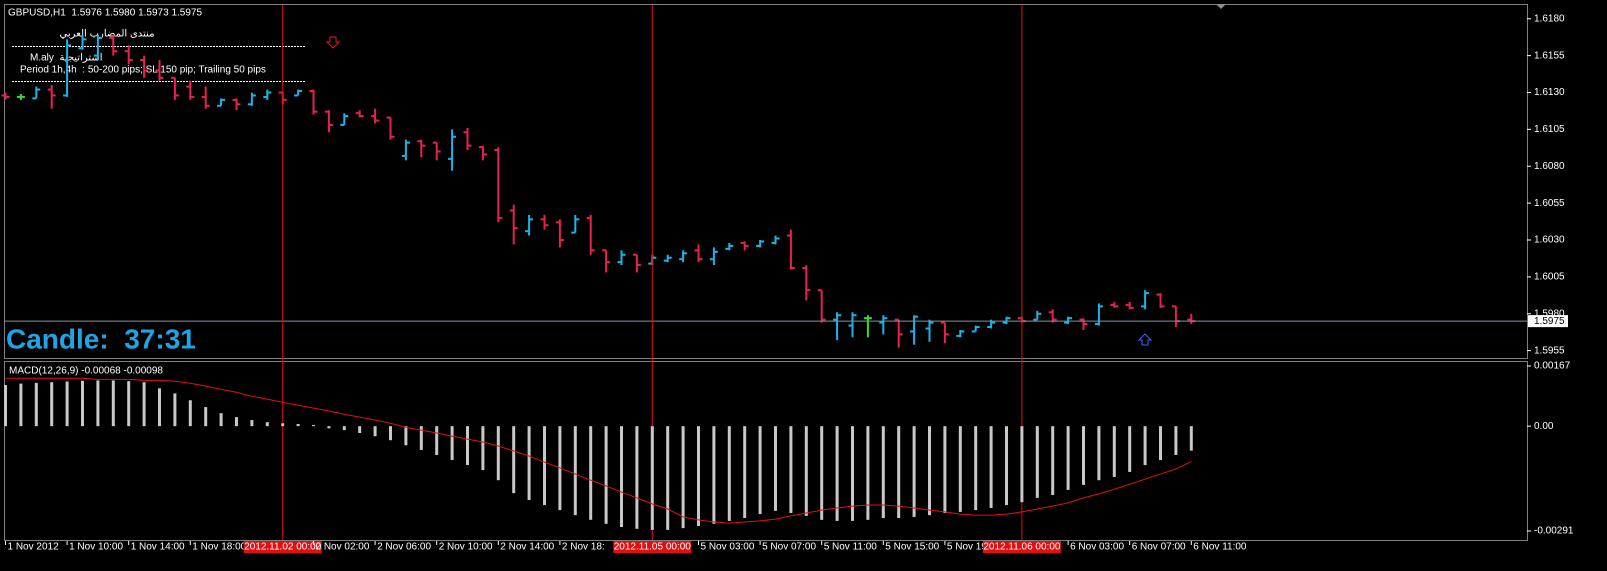 The width and height of the screenshot is (1607, 571). I want to click on x-tick-label: 2 Nov 06:00, so click(404, 547).